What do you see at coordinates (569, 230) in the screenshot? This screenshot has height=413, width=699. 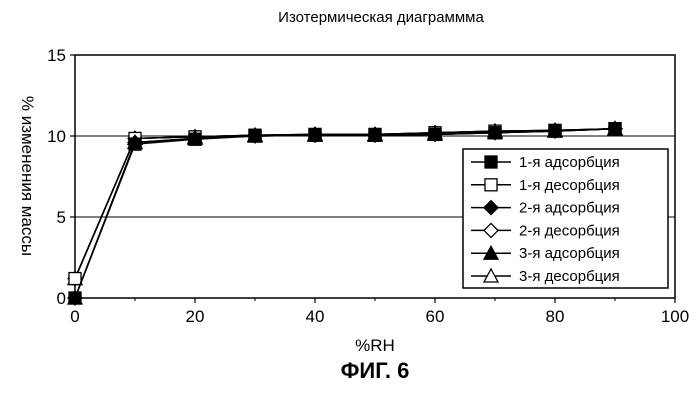 I see `legend-label-4: 2-я десорбция` at bounding box center [569, 230].